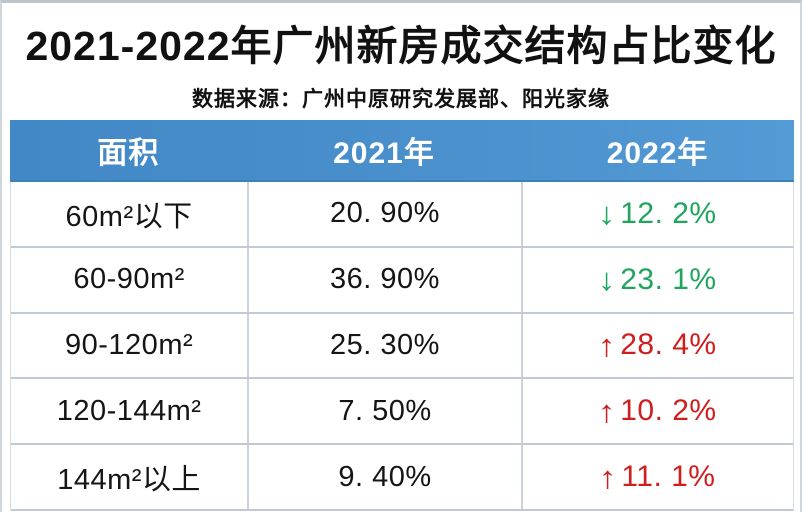 The height and width of the screenshot is (512, 802). I want to click on table-row: 60-90m² 36. 90% ↓ 23. 1%, so click(402, 280).